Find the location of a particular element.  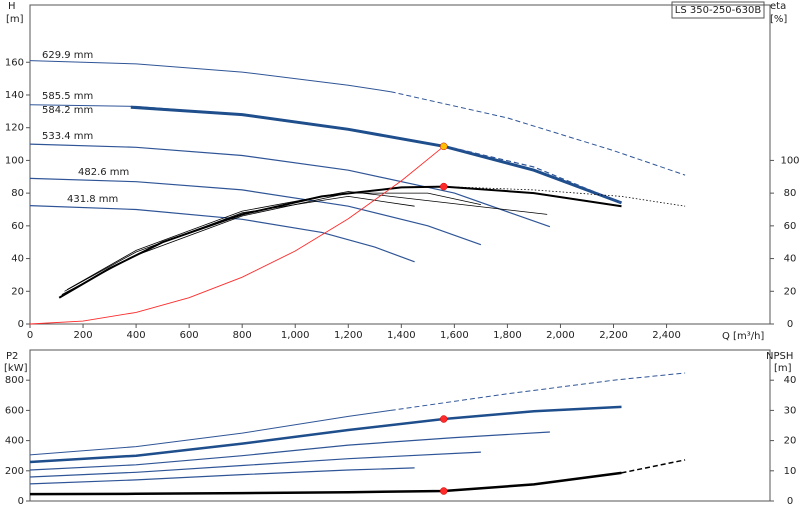

y2-axis-unit: [%] is located at coordinates (778, 19).